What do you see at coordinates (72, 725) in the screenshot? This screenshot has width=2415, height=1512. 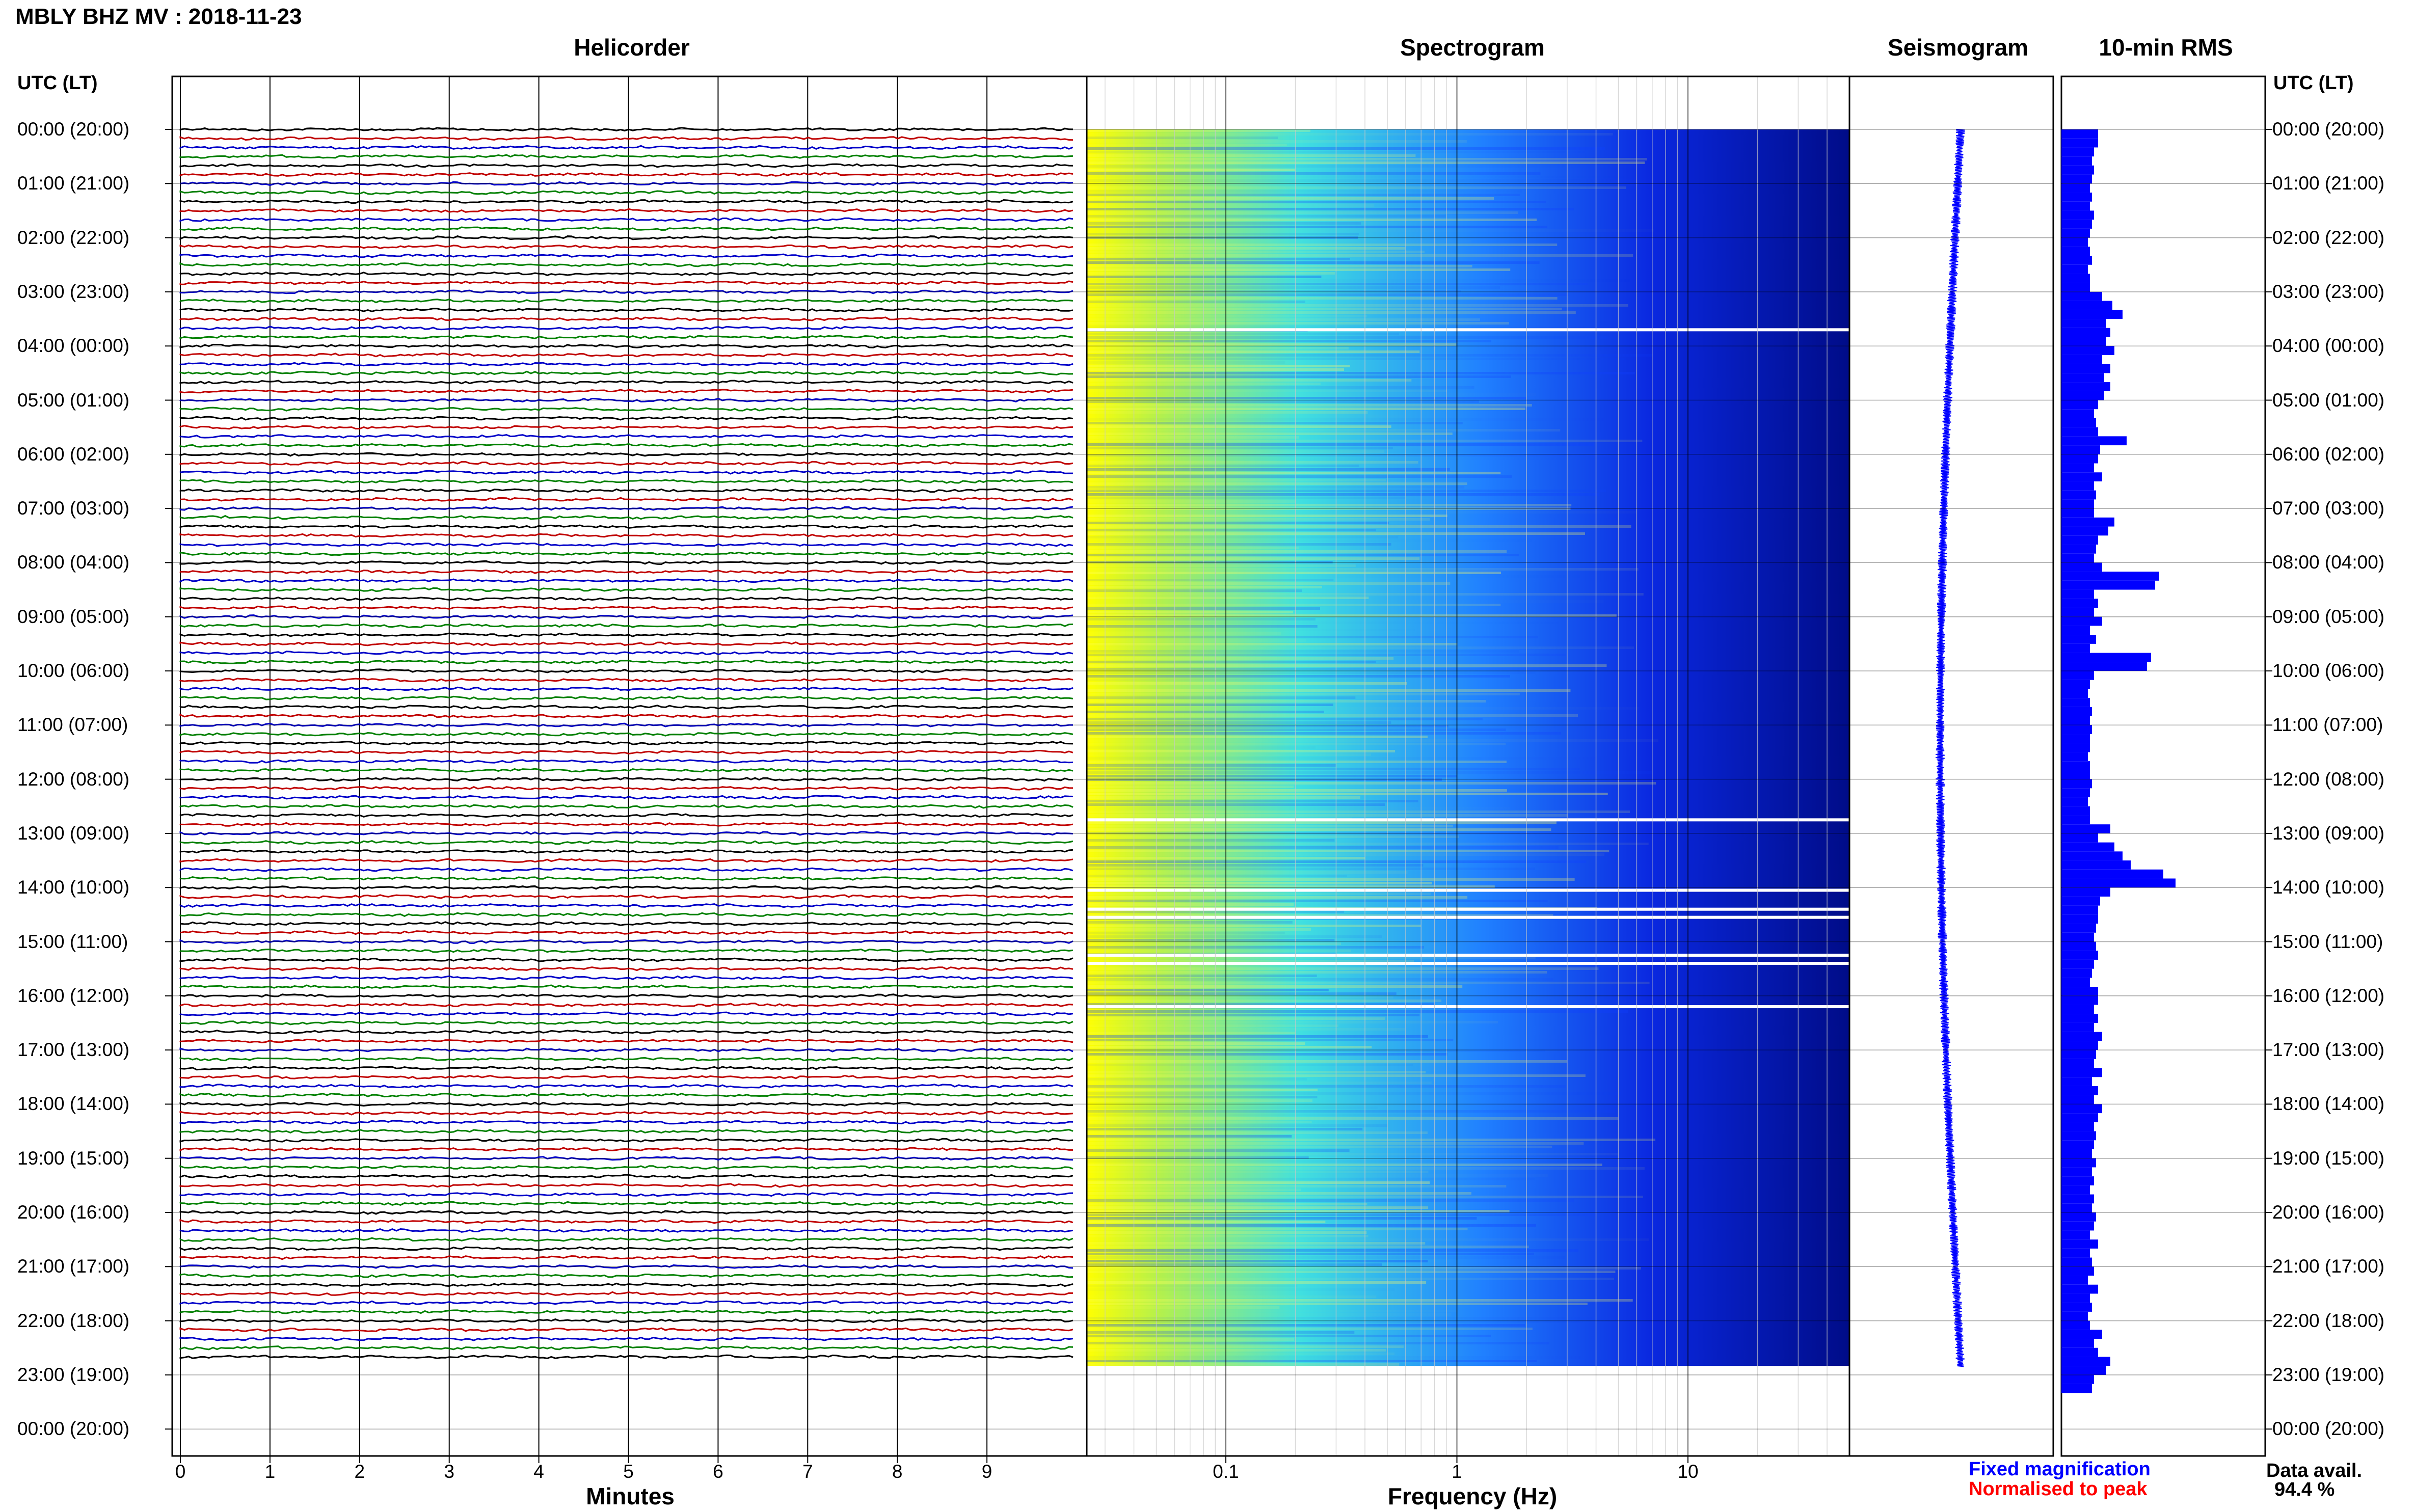 I see `time-label-left: 11:00 (07:00)` at bounding box center [72, 725].